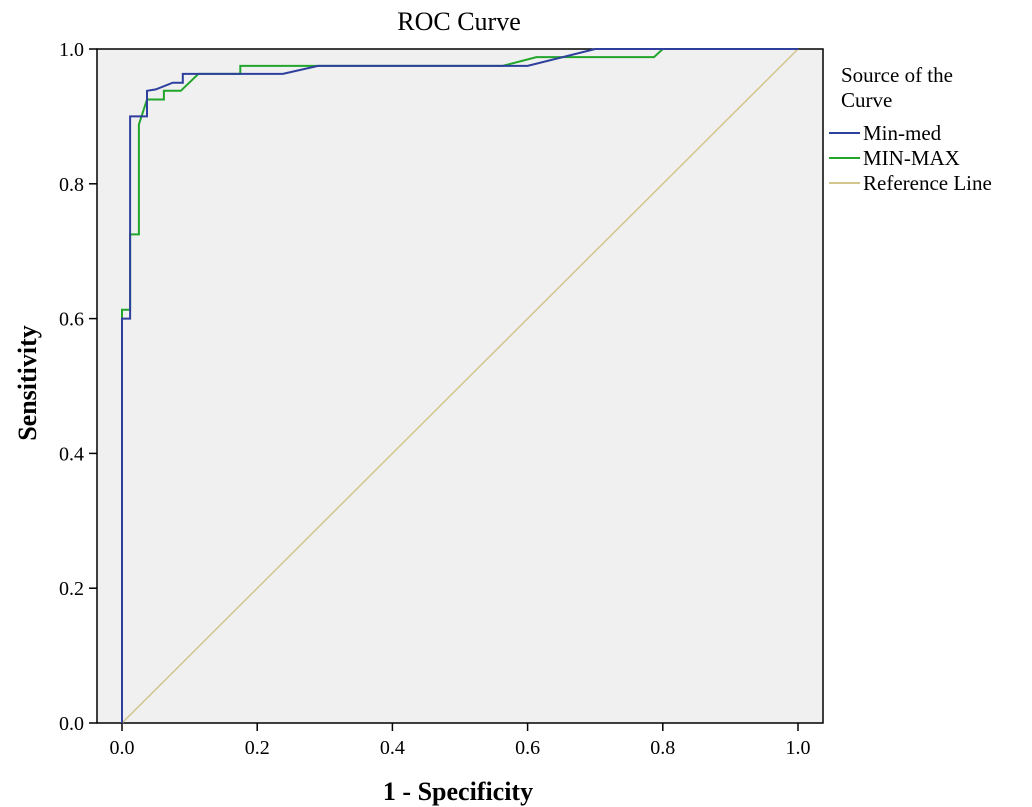 Image resolution: width=1032 pixels, height=807 pixels. I want to click on legend-label: Reference Line, so click(927, 183).